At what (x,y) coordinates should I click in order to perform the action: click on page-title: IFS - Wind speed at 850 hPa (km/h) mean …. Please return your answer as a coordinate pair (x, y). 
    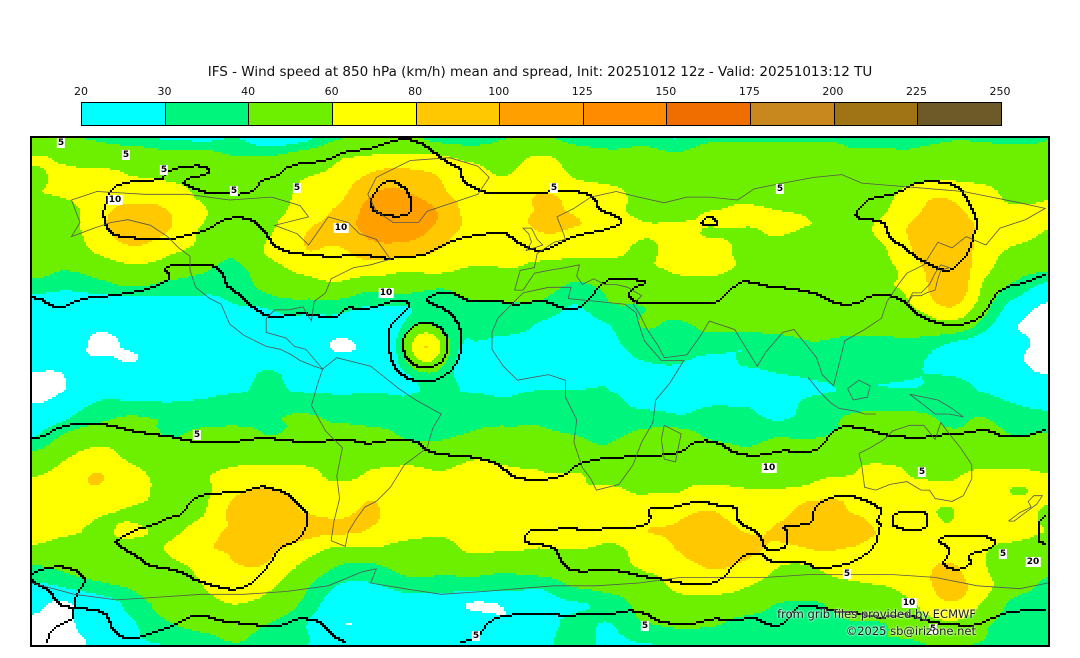
    Looking at the image, I should click on (540, 72).